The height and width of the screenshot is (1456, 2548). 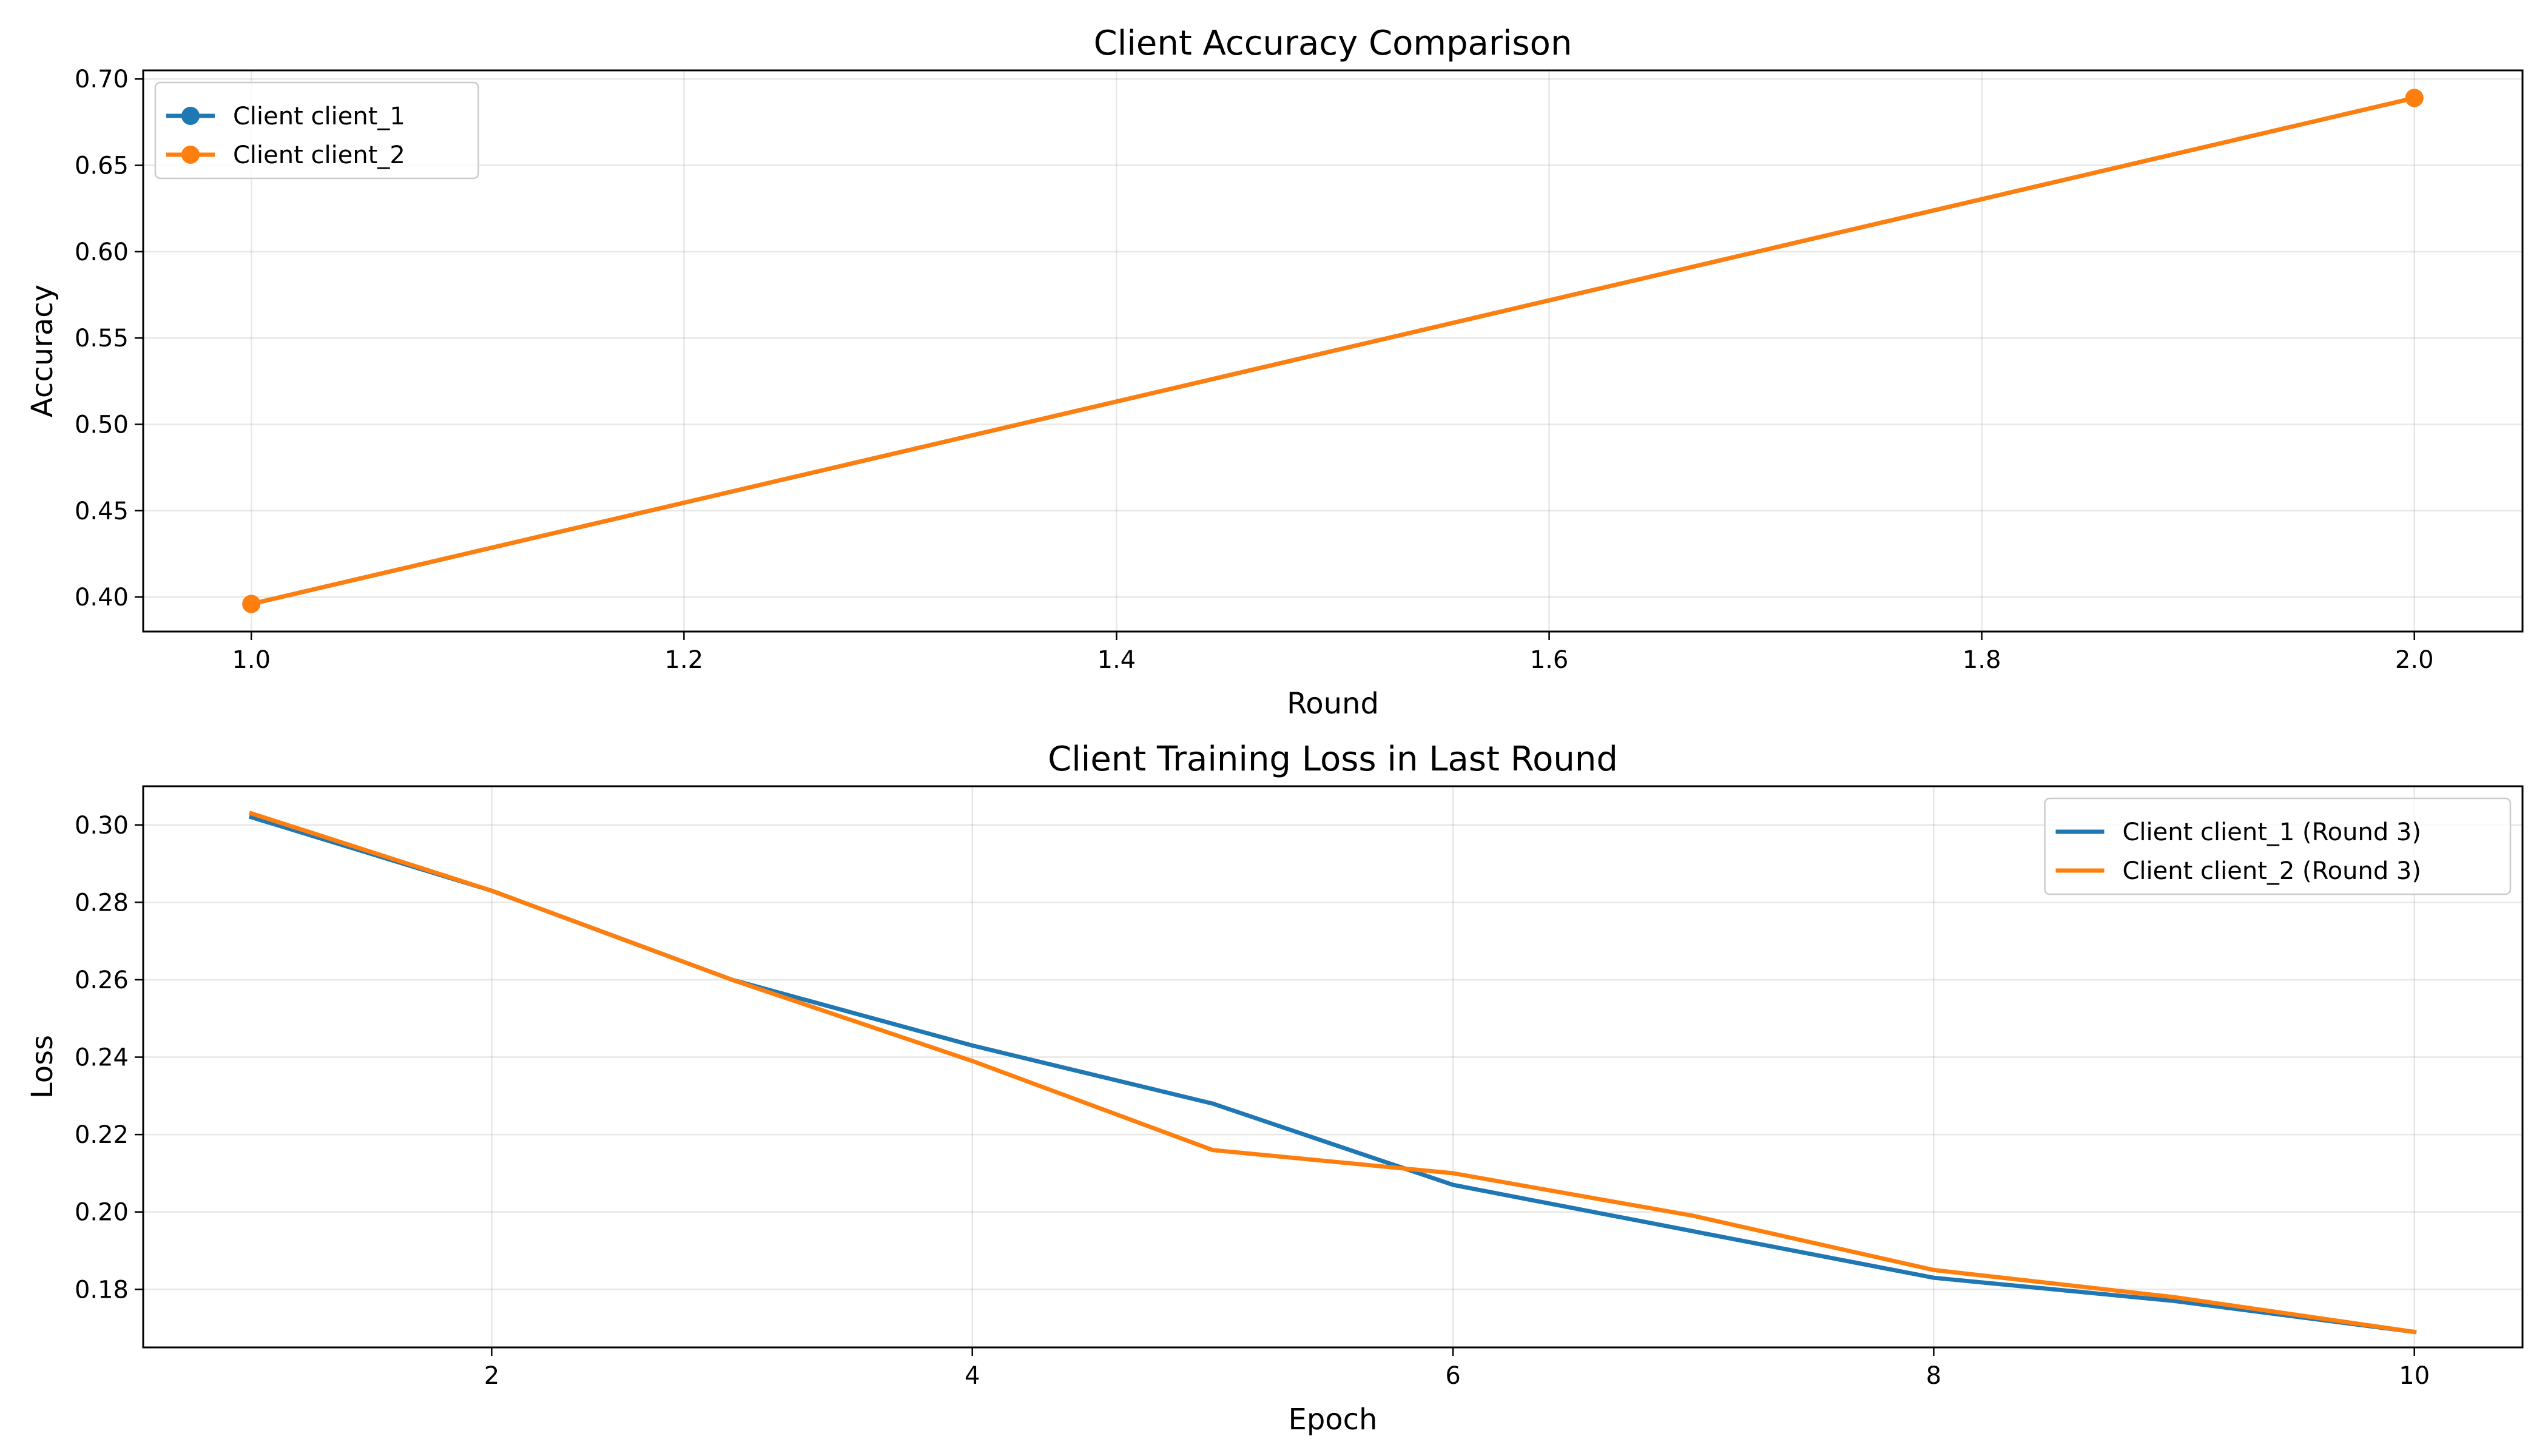 What do you see at coordinates (102, 79) in the screenshot?
I see `y-tick-label: 0.70` at bounding box center [102, 79].